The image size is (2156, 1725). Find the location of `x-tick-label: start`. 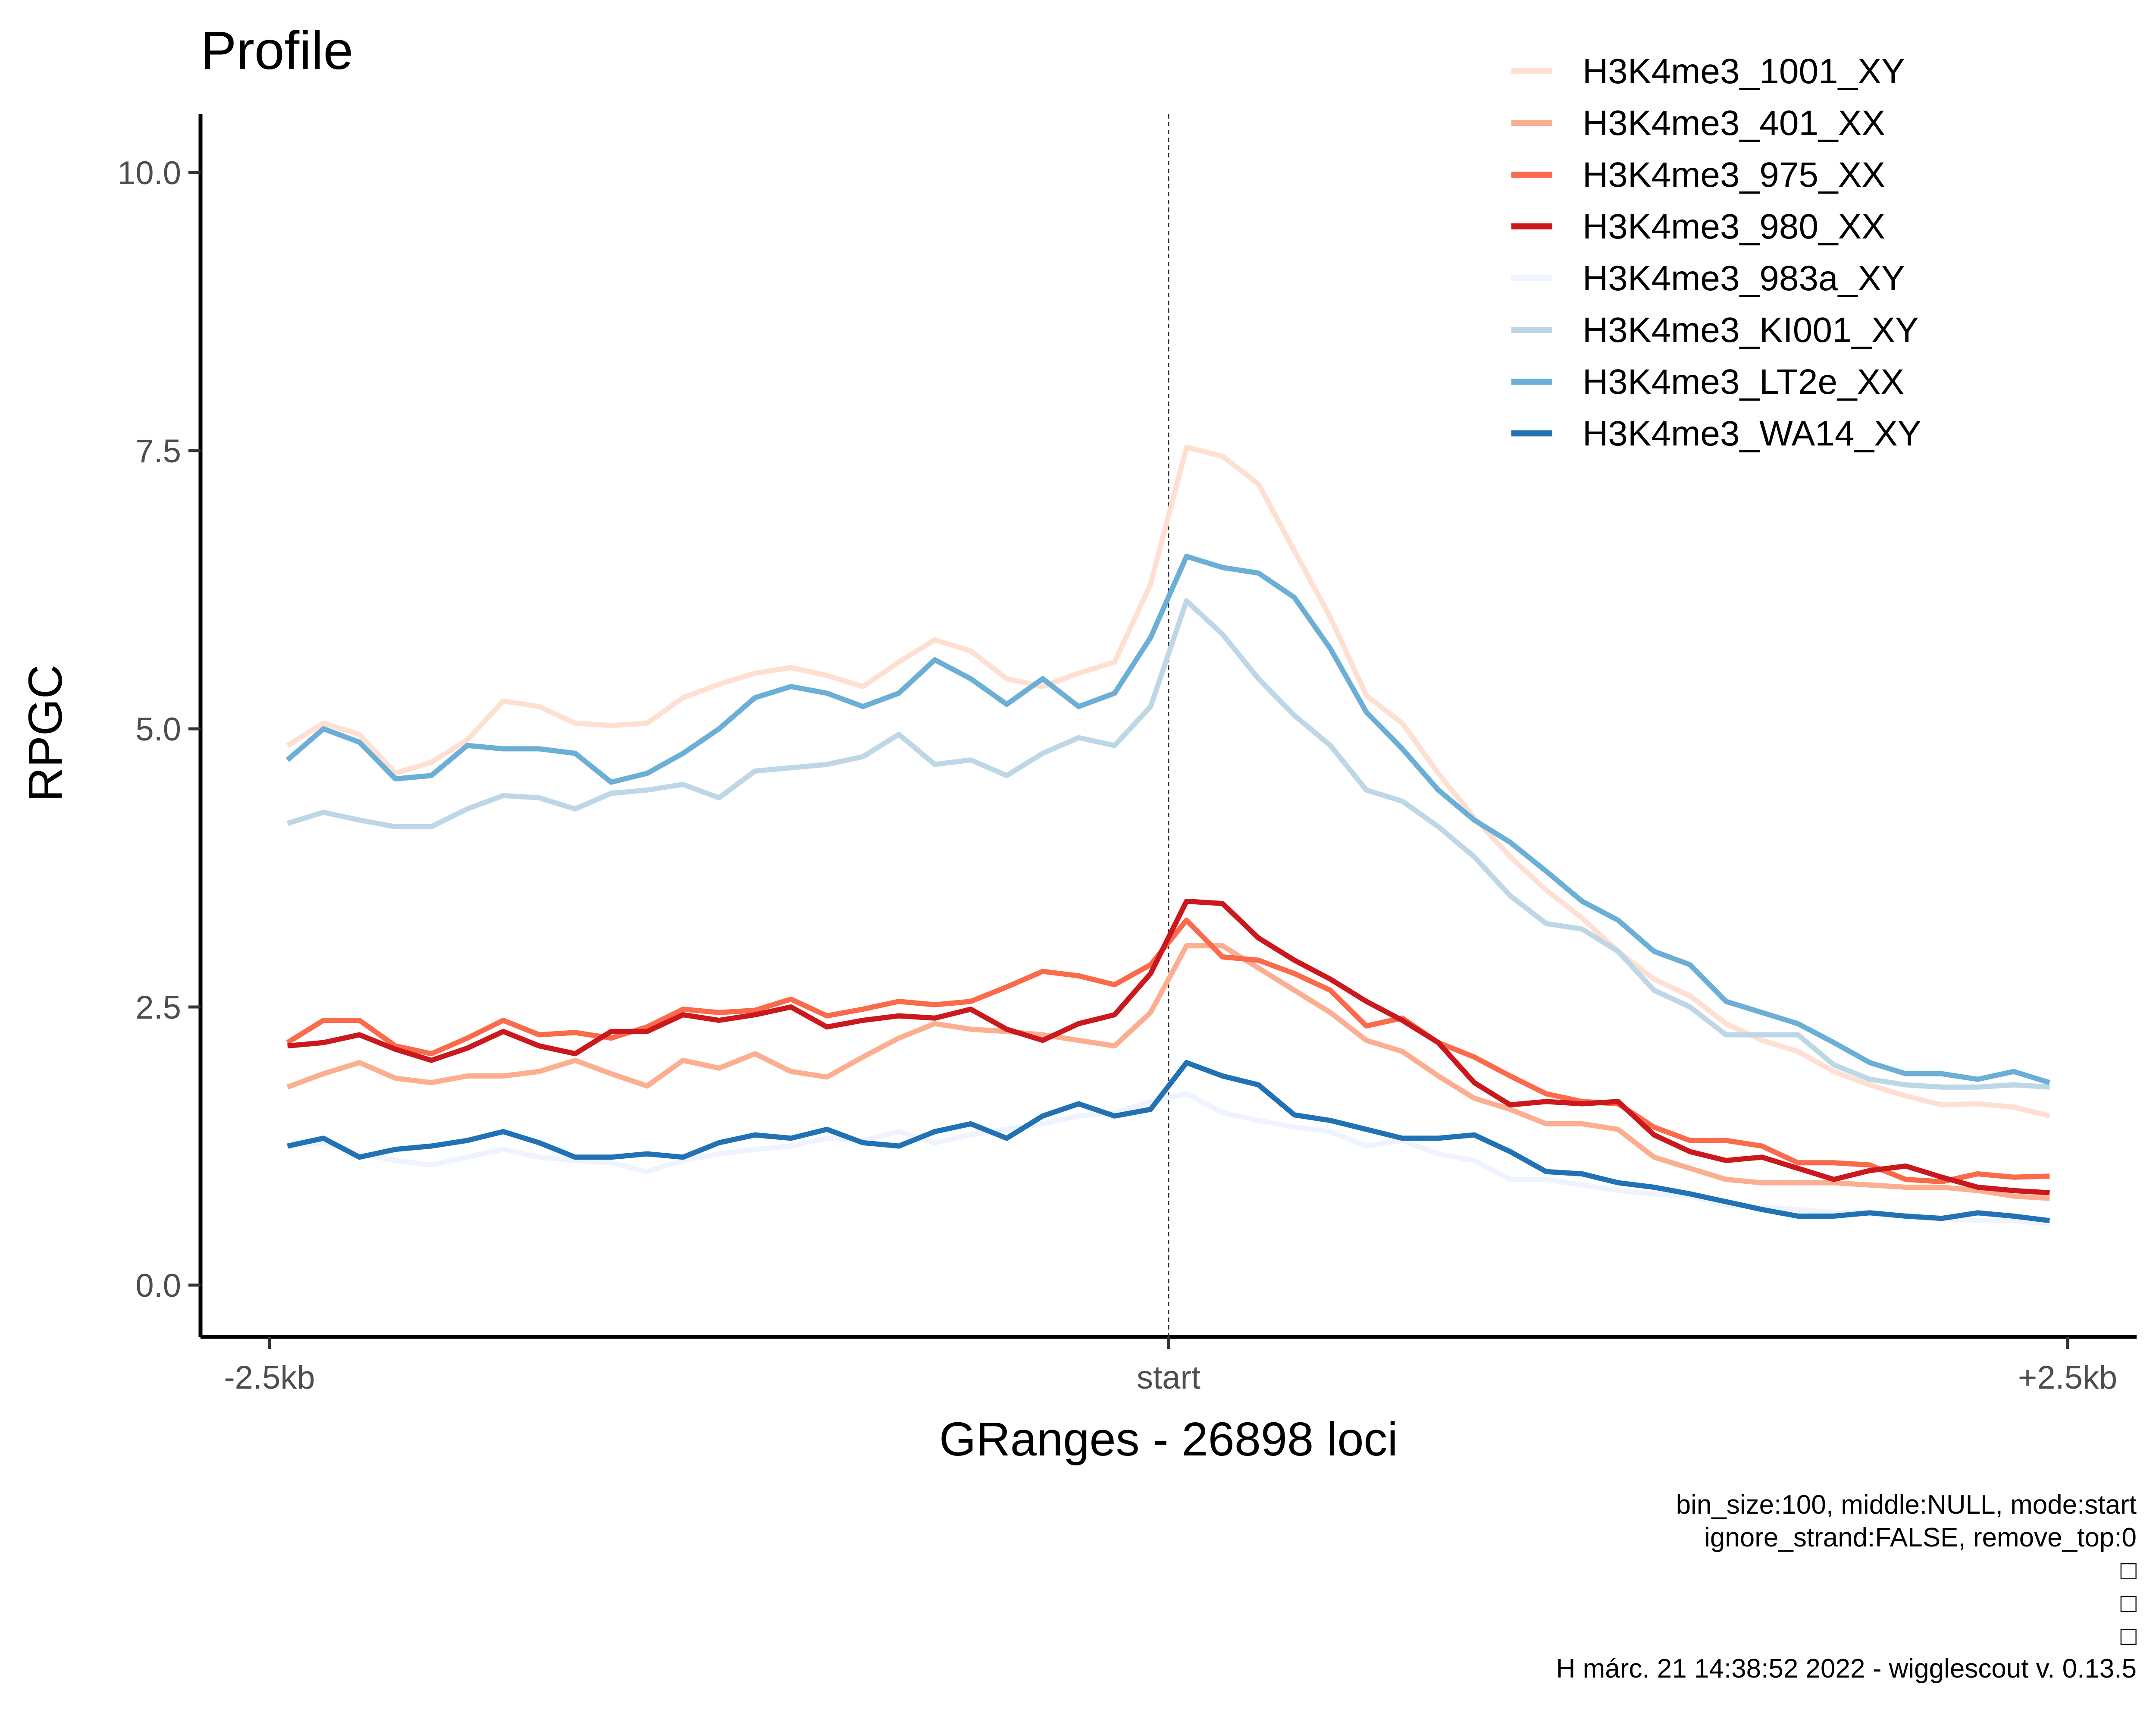

x-tick-label: start is located at coordinates (1168, 1378).